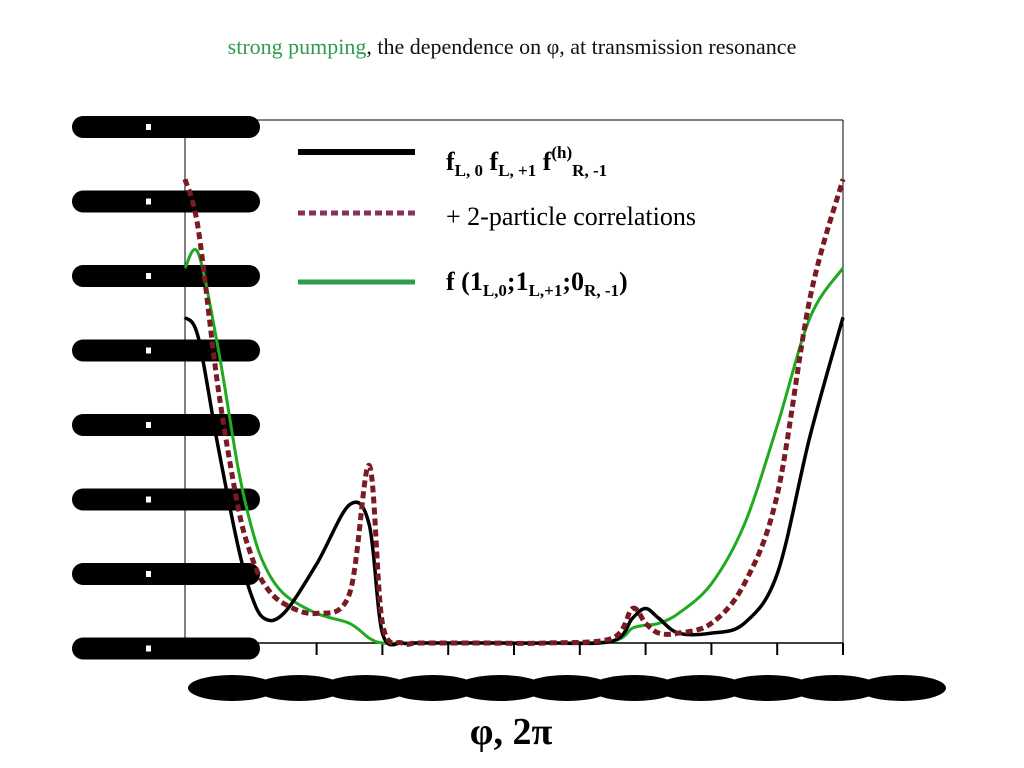 This screenshot has height=768, width=1024. I want to click on x-tick-labels, so click(567, 688).